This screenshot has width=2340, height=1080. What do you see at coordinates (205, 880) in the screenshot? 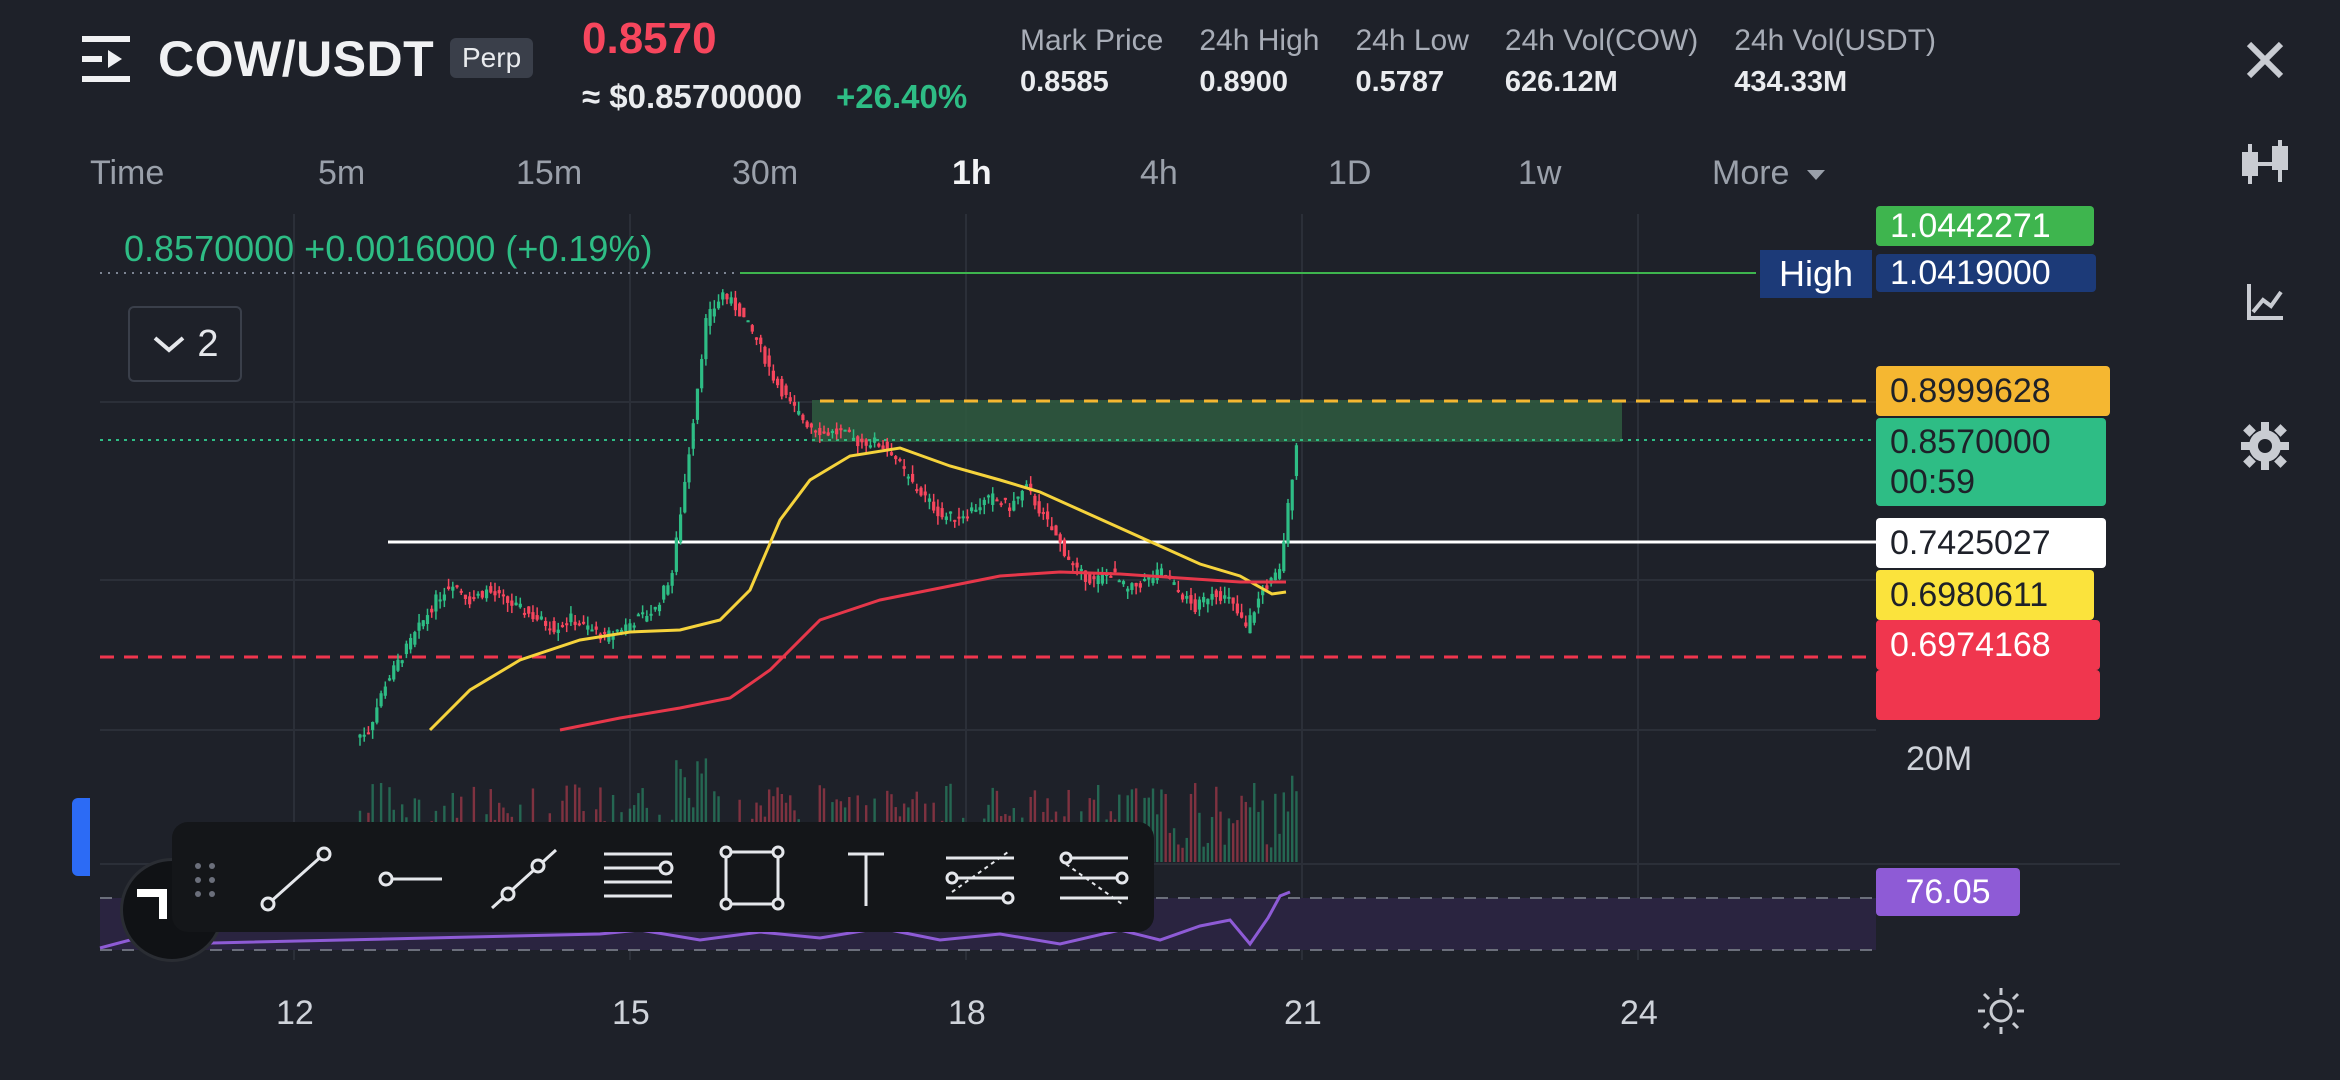
I see `drag-handle-icon` at bounding box center [205, 880].